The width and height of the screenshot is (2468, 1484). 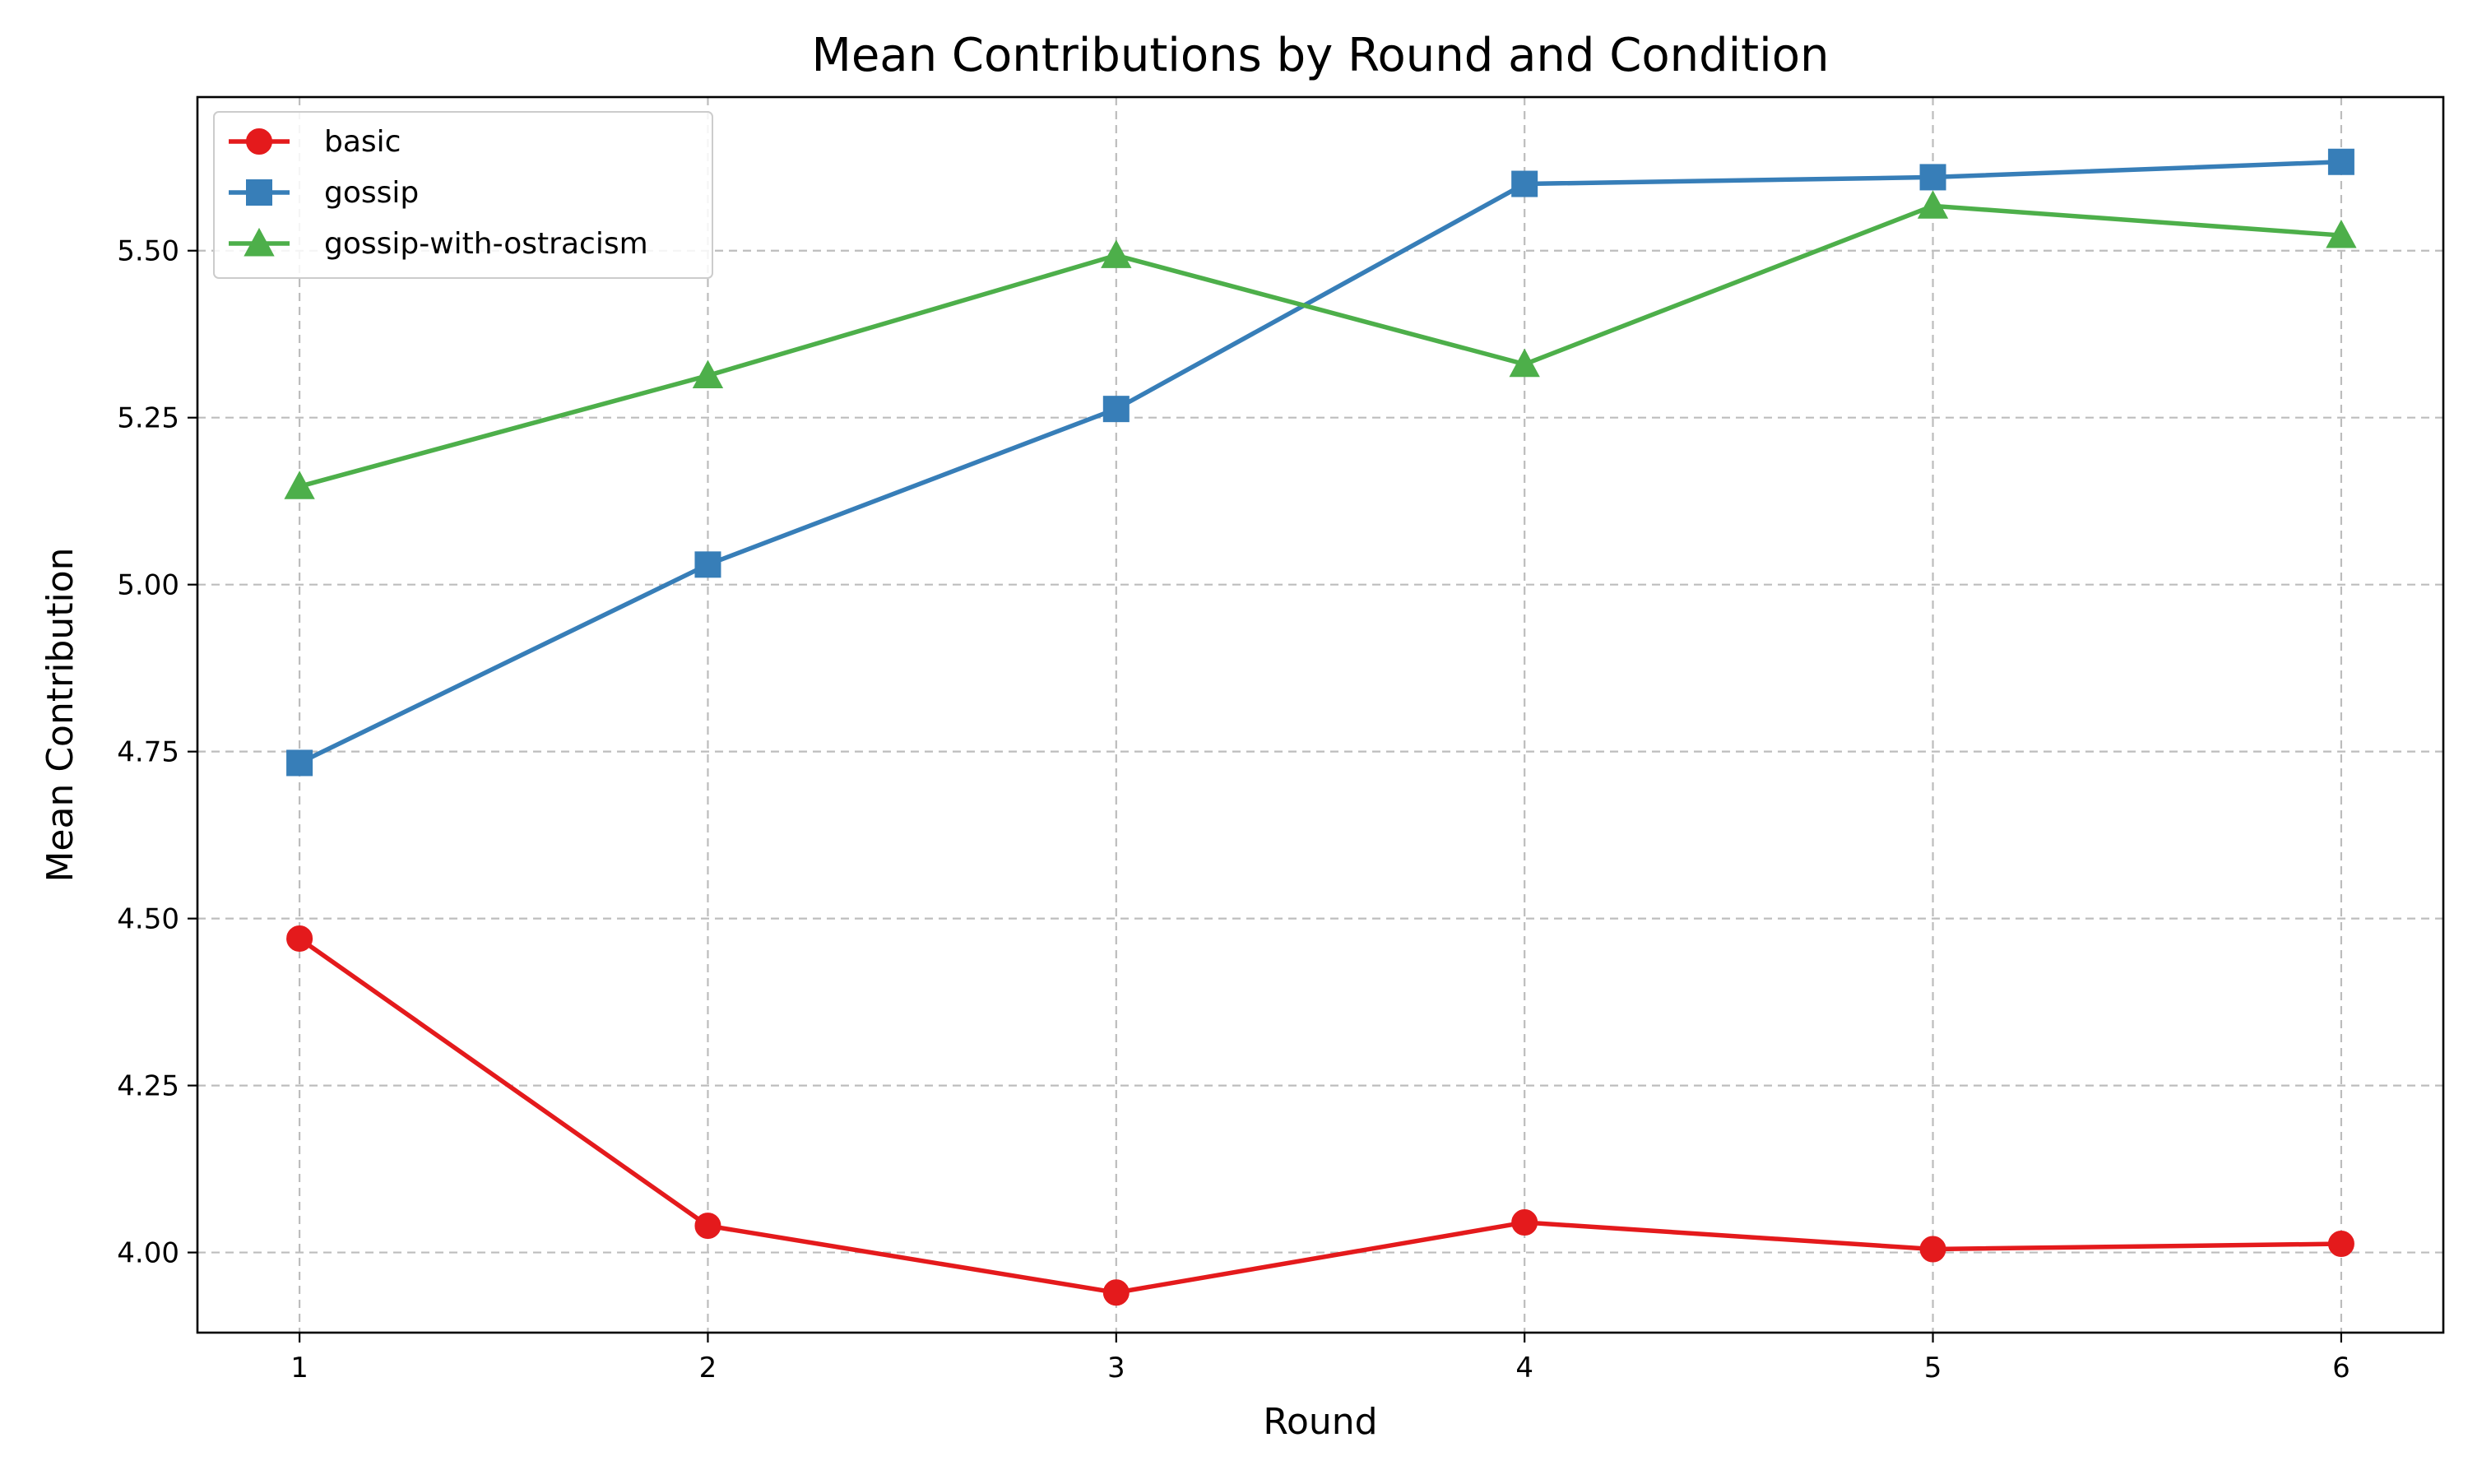 I want to click on y-tick-label: 4.00, so click(x=148, y=1253).